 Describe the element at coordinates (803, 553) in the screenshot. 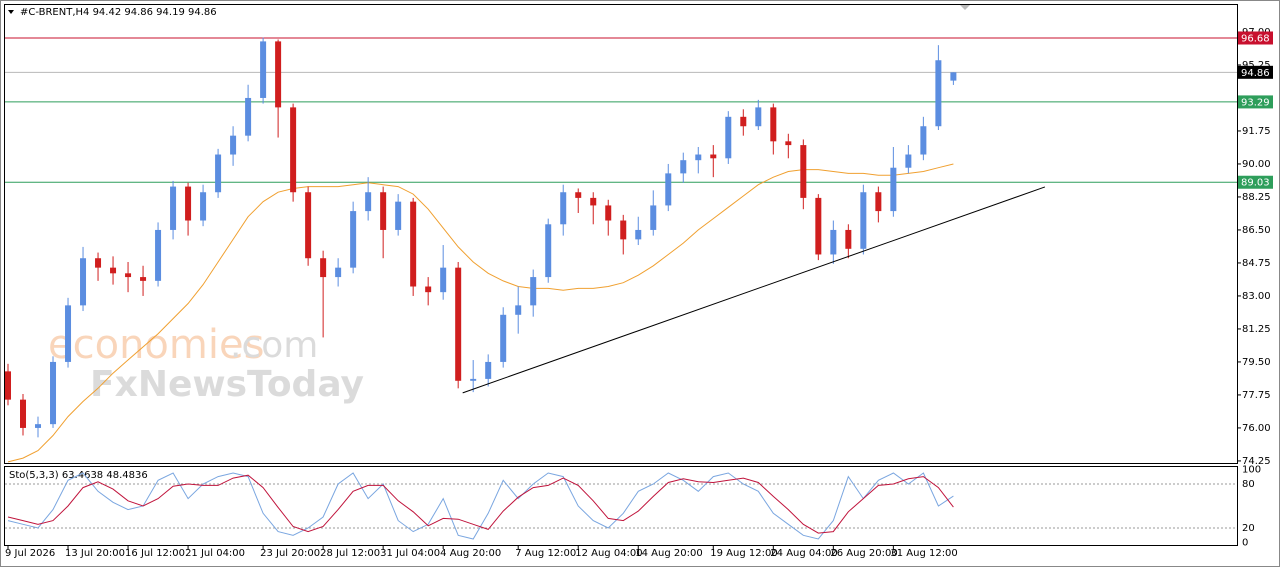

I see `x-tick-label: 24 Aug 04:00` at that location.